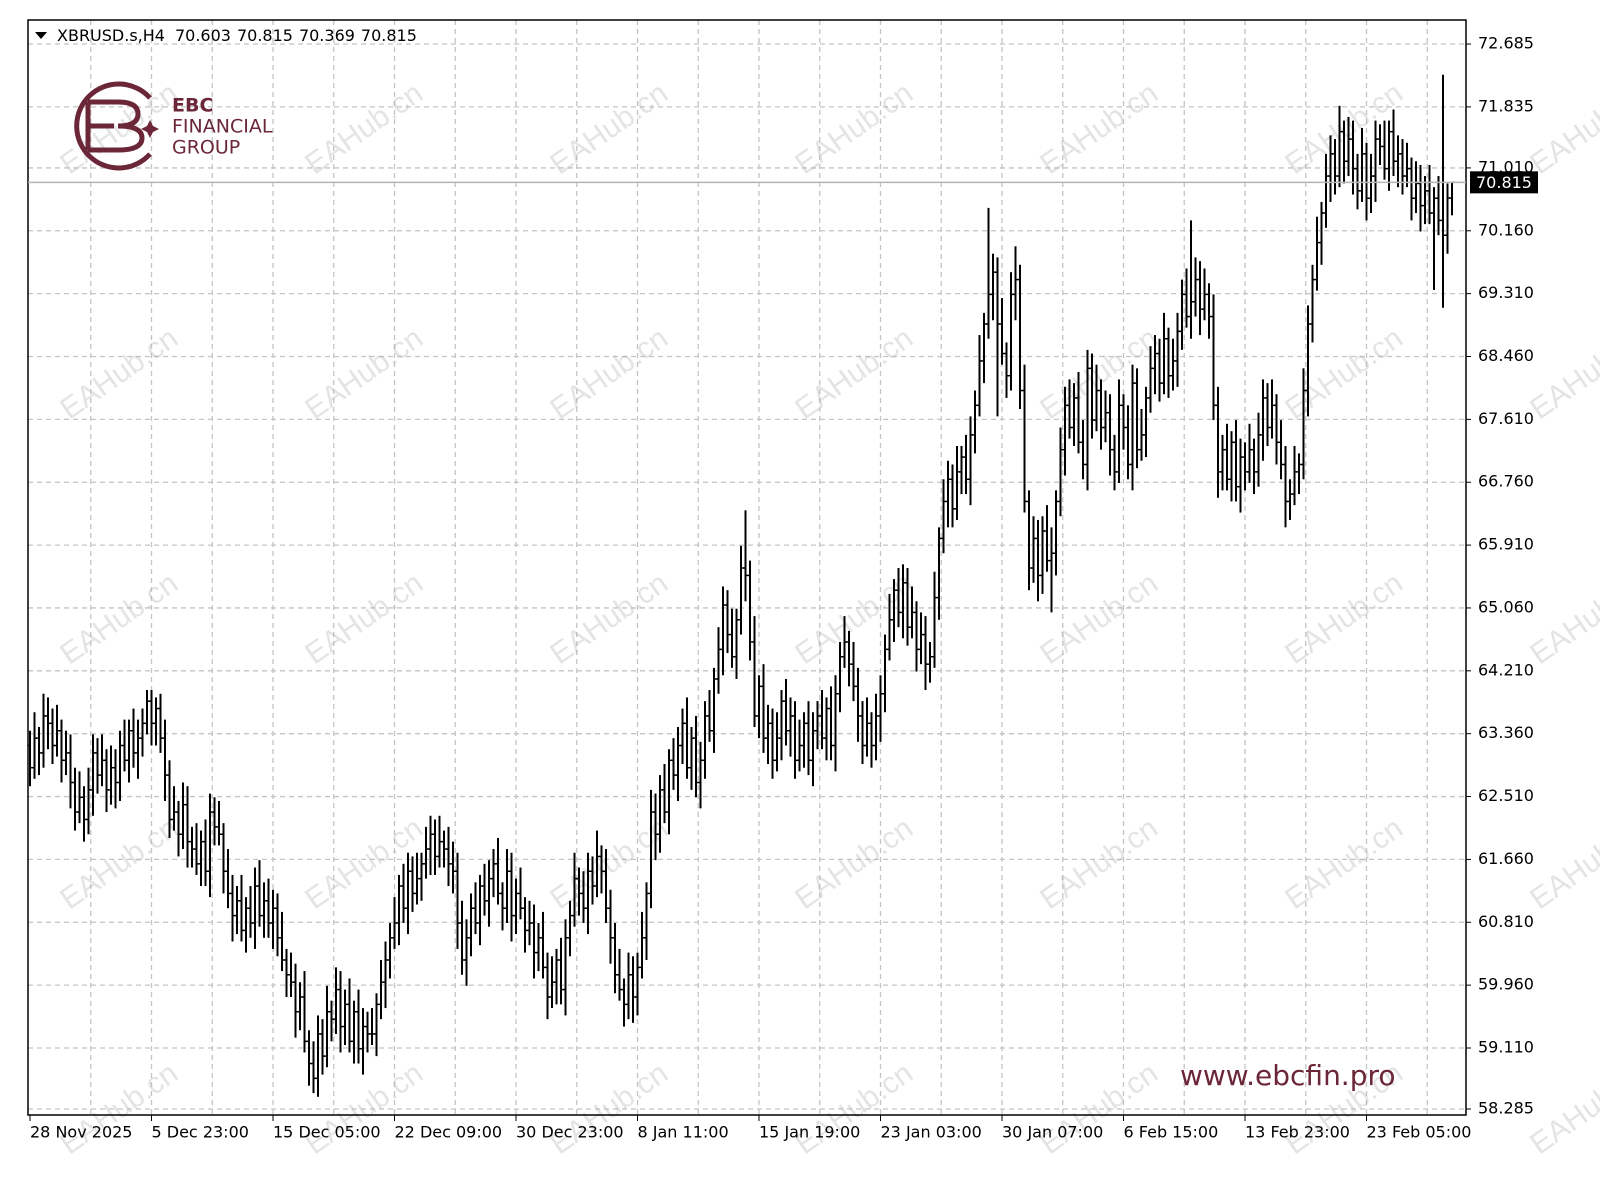 The width and height of the screenshot is (1600, 1194). Describe the element at coordinates (1506, 606) in the screenshot. I see `y-tick-label: 65.060` at that location.